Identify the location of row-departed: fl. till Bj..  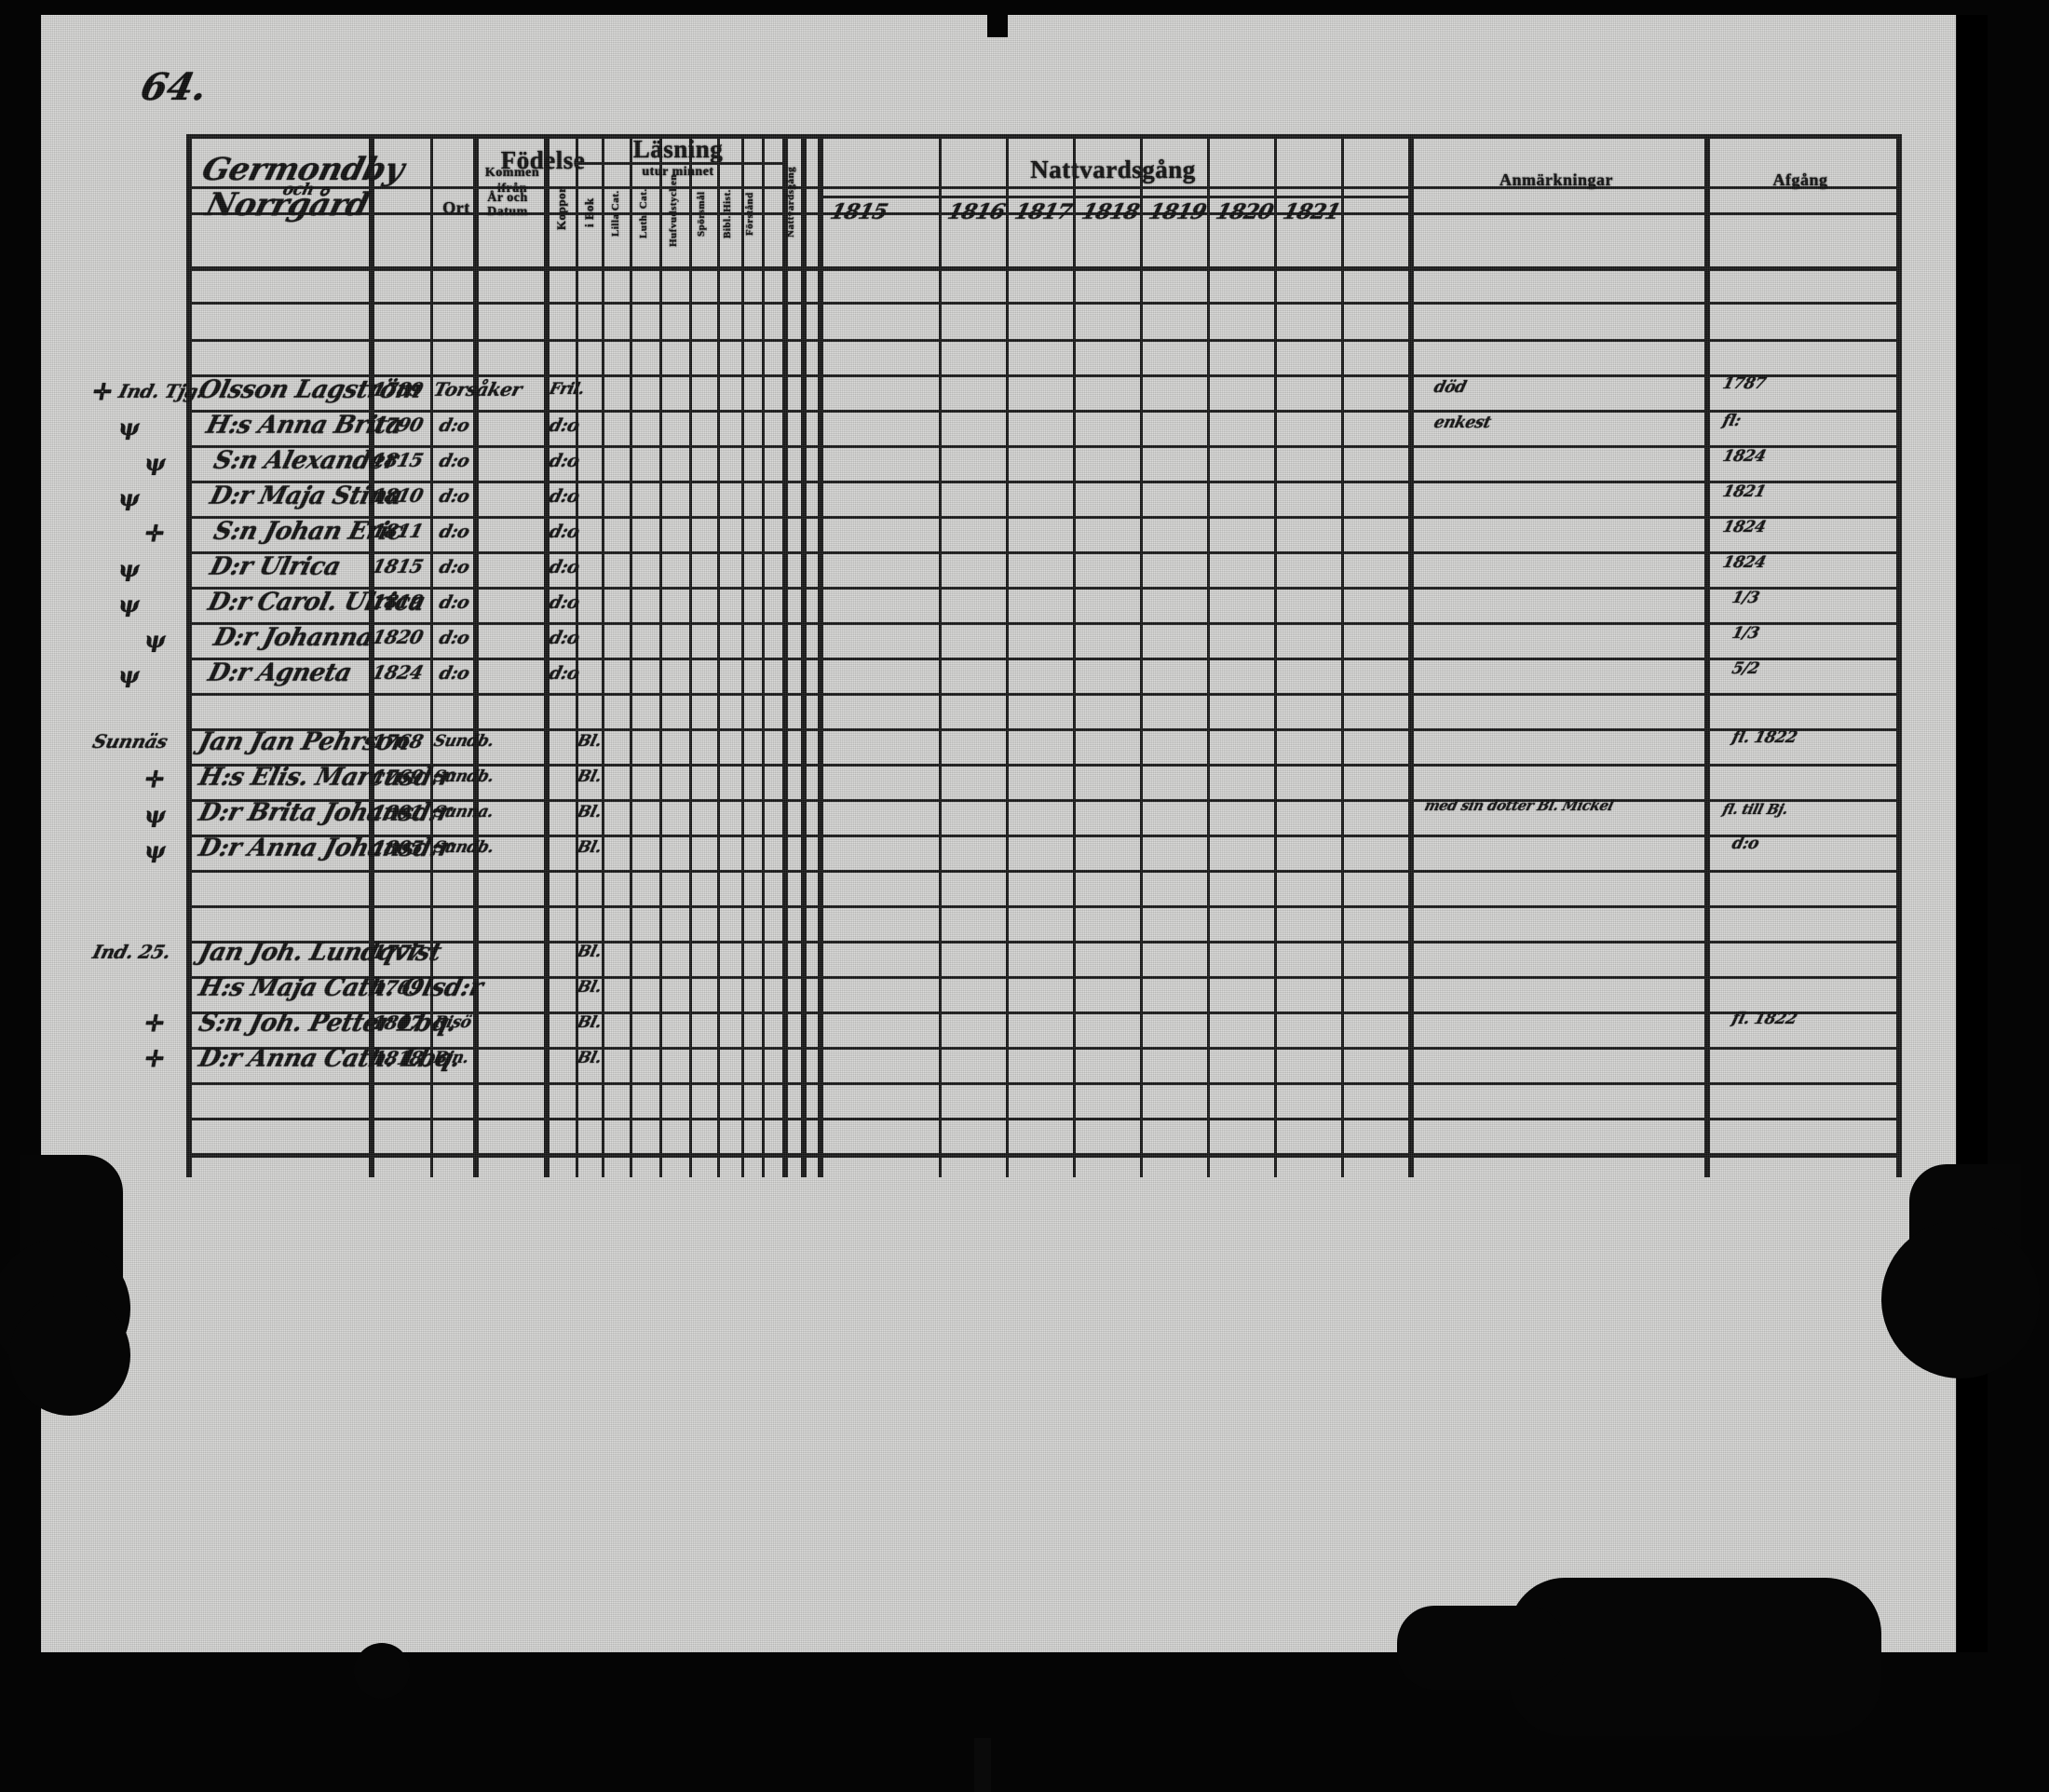
(1755, 809).